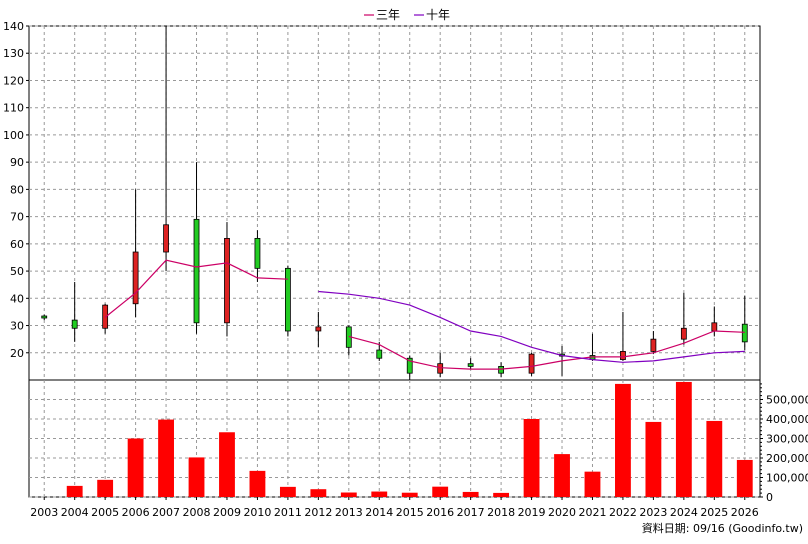 The image size is (808, 544). Describe the element at coordinates (17, 271) in the screenshot. I see `price-tick-label: 50` at that location.